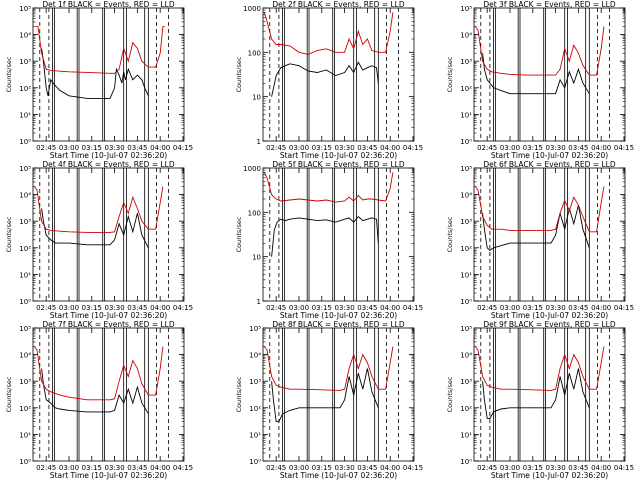 Image resolution: width=640 pixels, height=480 pixels. I want to click on y-tick-label: 100, so click(254, 53).